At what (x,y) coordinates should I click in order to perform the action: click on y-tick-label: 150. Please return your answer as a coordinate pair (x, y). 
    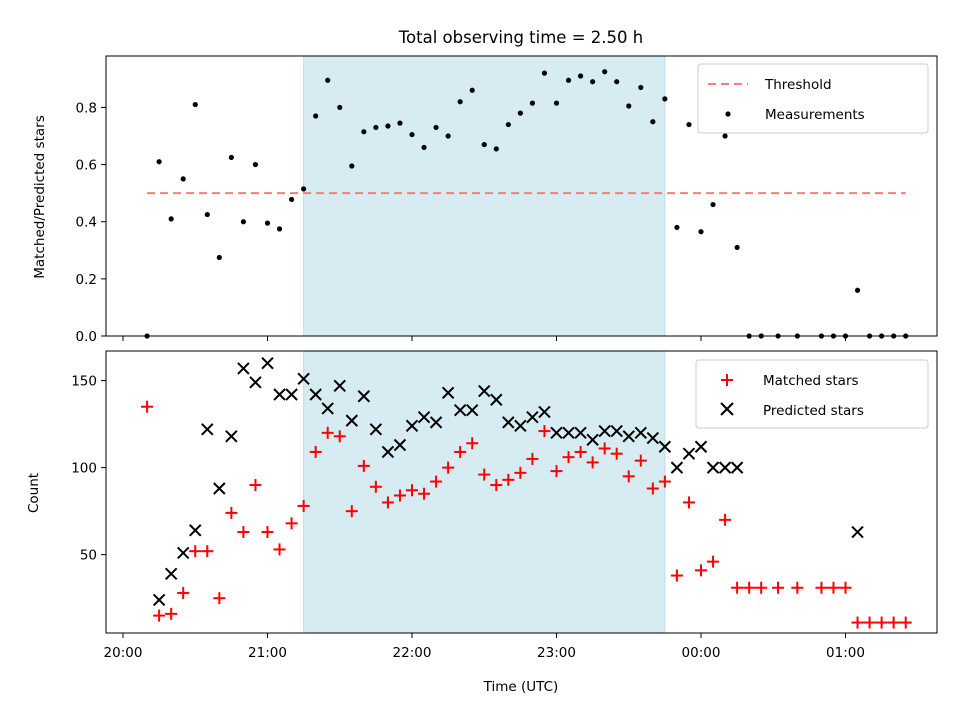
    Looking at the image, I should click on (84, 382).